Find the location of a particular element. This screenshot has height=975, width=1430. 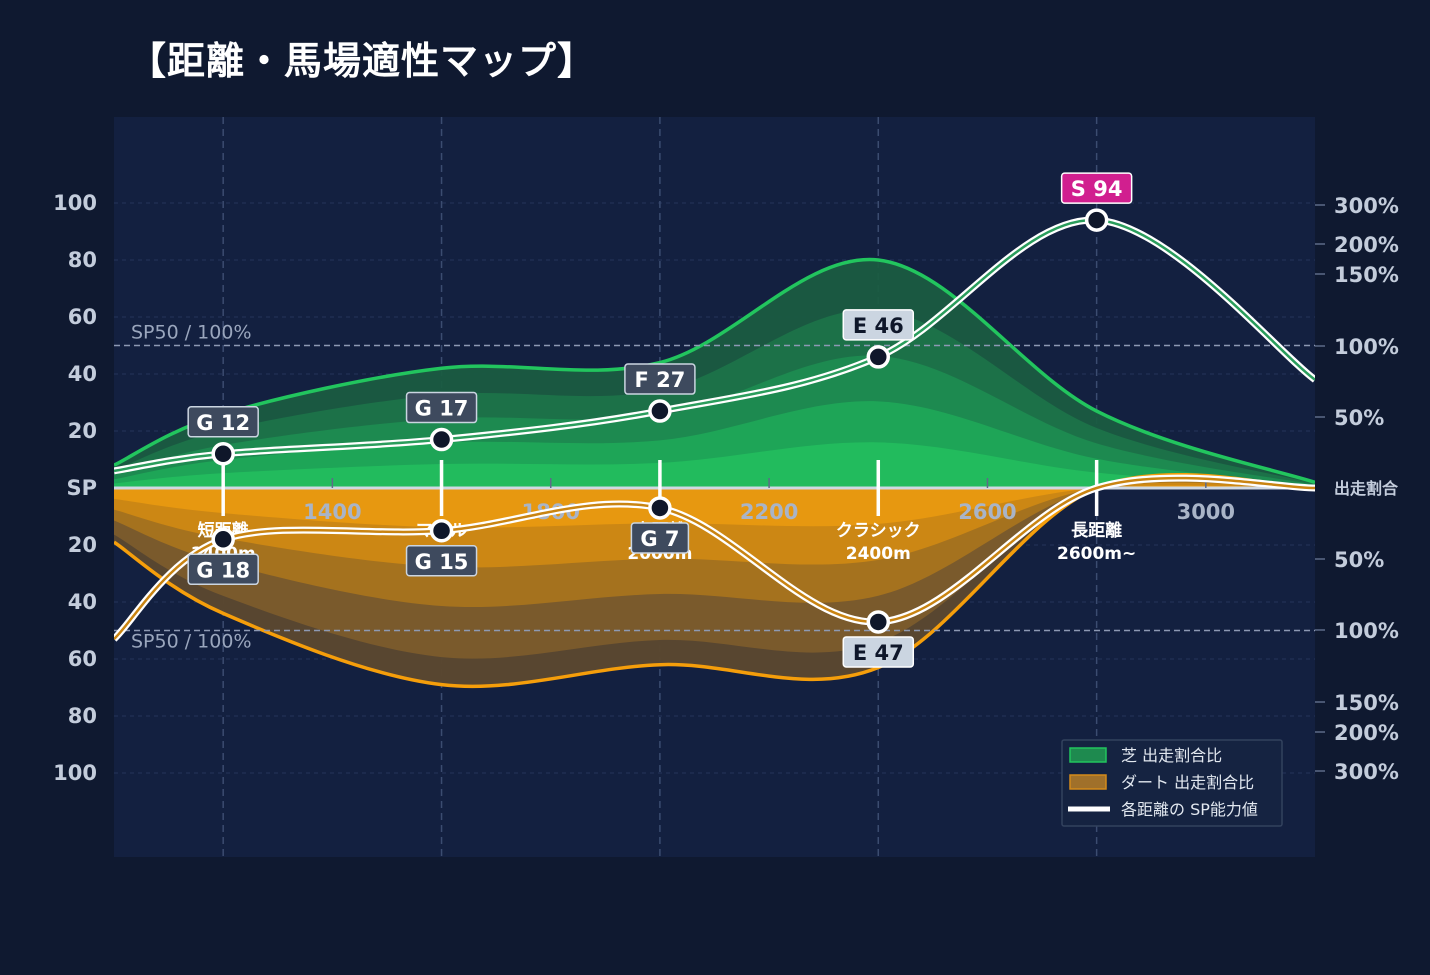

y-tick-left-top: 20 is located at coordinates (82, 431).